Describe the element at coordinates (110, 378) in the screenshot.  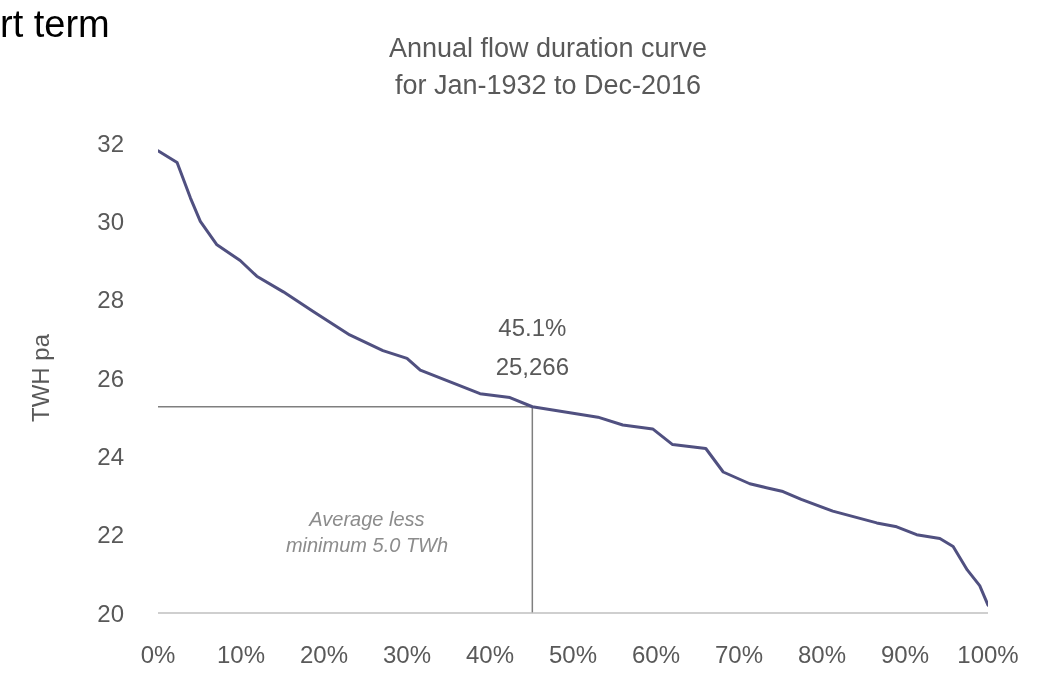
I see `y-tick-label: 26` at that location.